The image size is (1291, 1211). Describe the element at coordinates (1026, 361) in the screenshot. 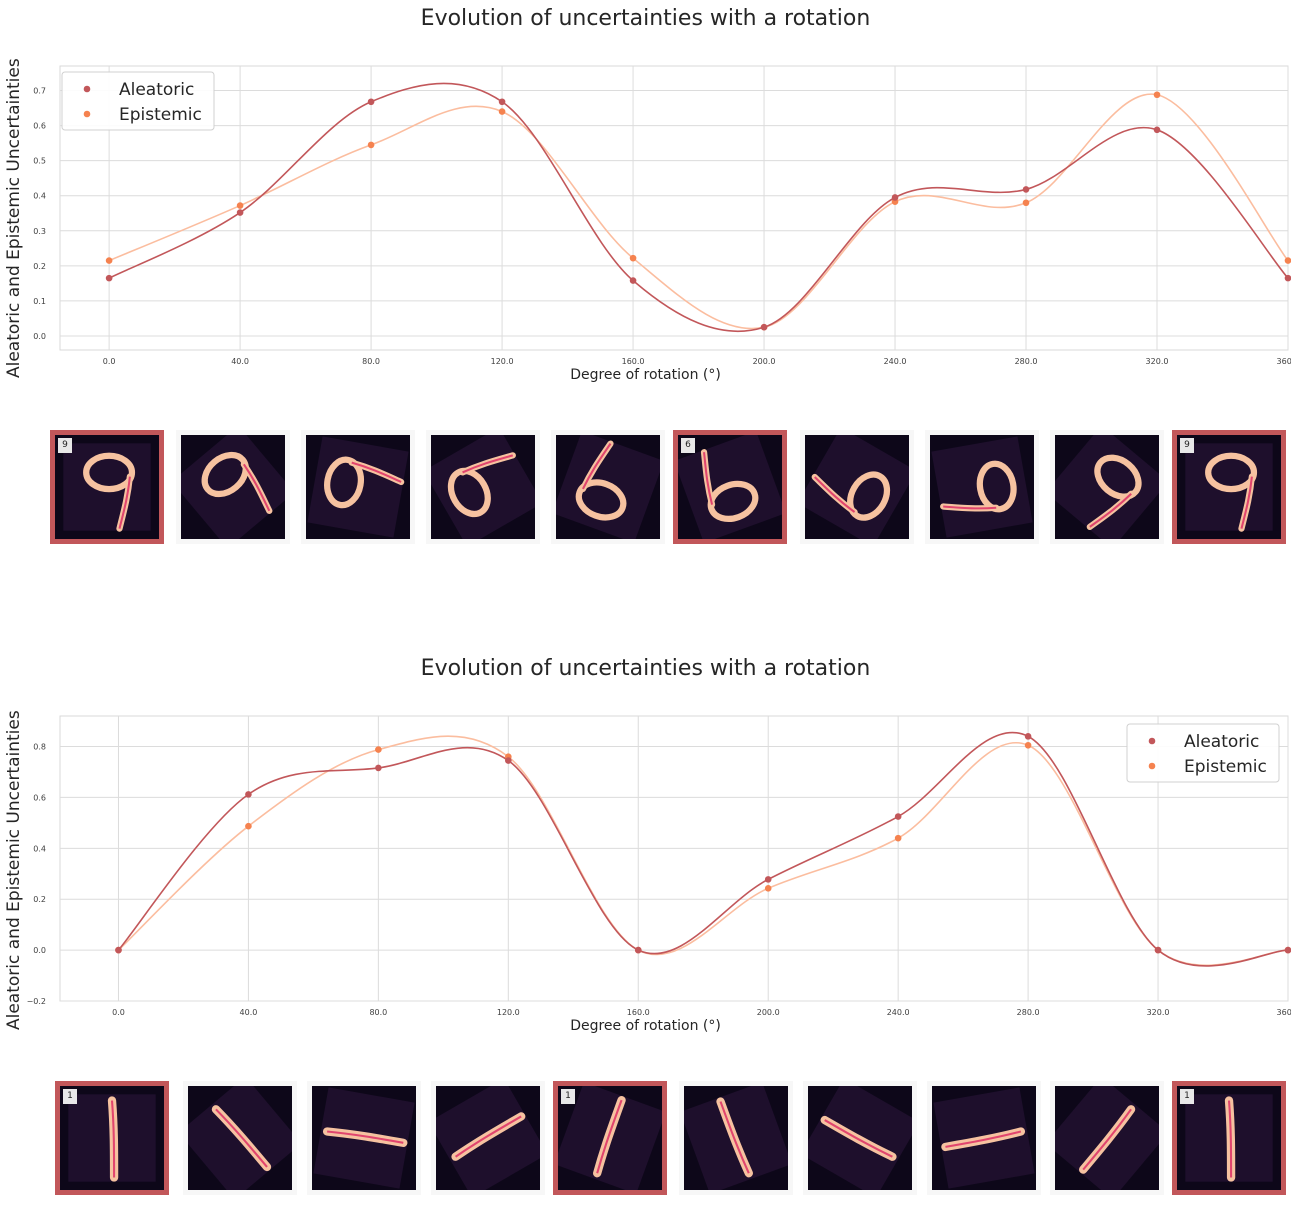

I see `x-tick-label: 280.0` at that location.